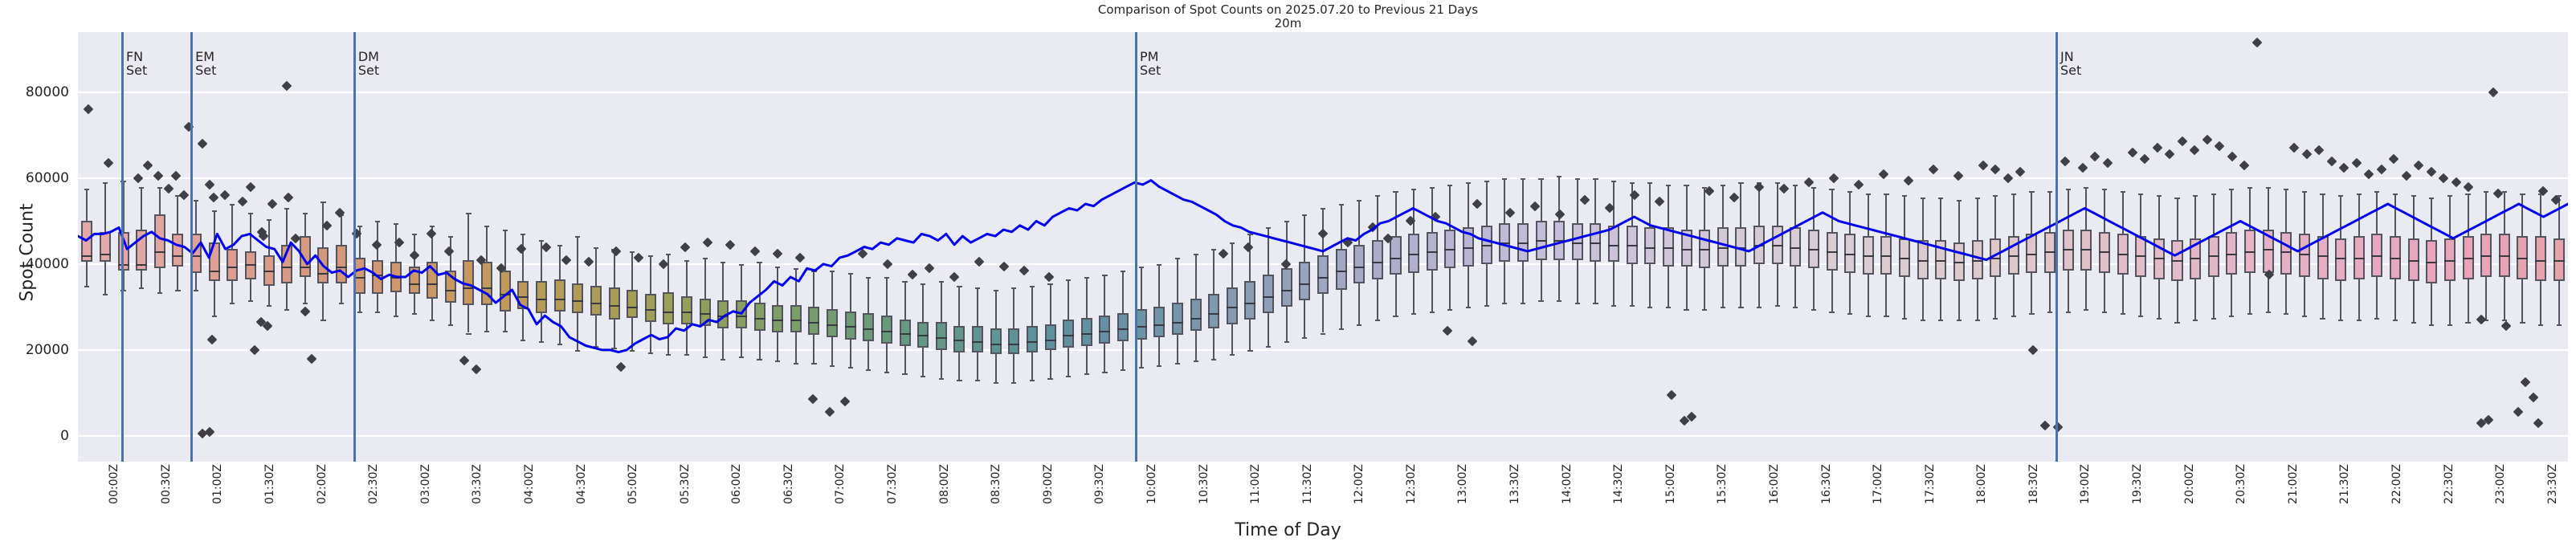 The image size is (2576, 558). Describe the element at coordinates (788, 484) in the screenshot. I see `x-axis-tick-label: 06:30Z` at that location.